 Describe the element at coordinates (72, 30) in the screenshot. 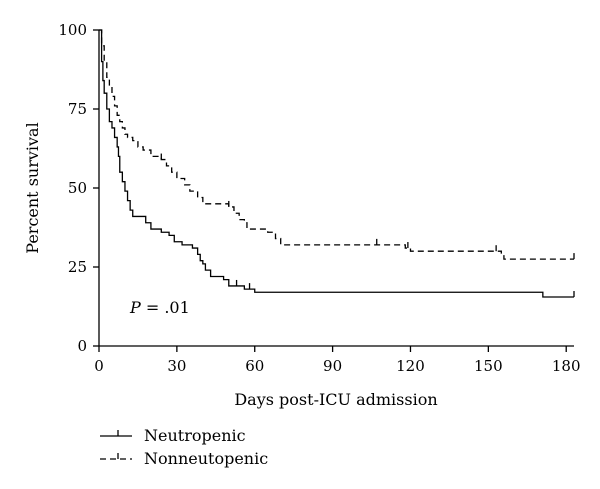

I see `y-tick-label: 100` at that location.